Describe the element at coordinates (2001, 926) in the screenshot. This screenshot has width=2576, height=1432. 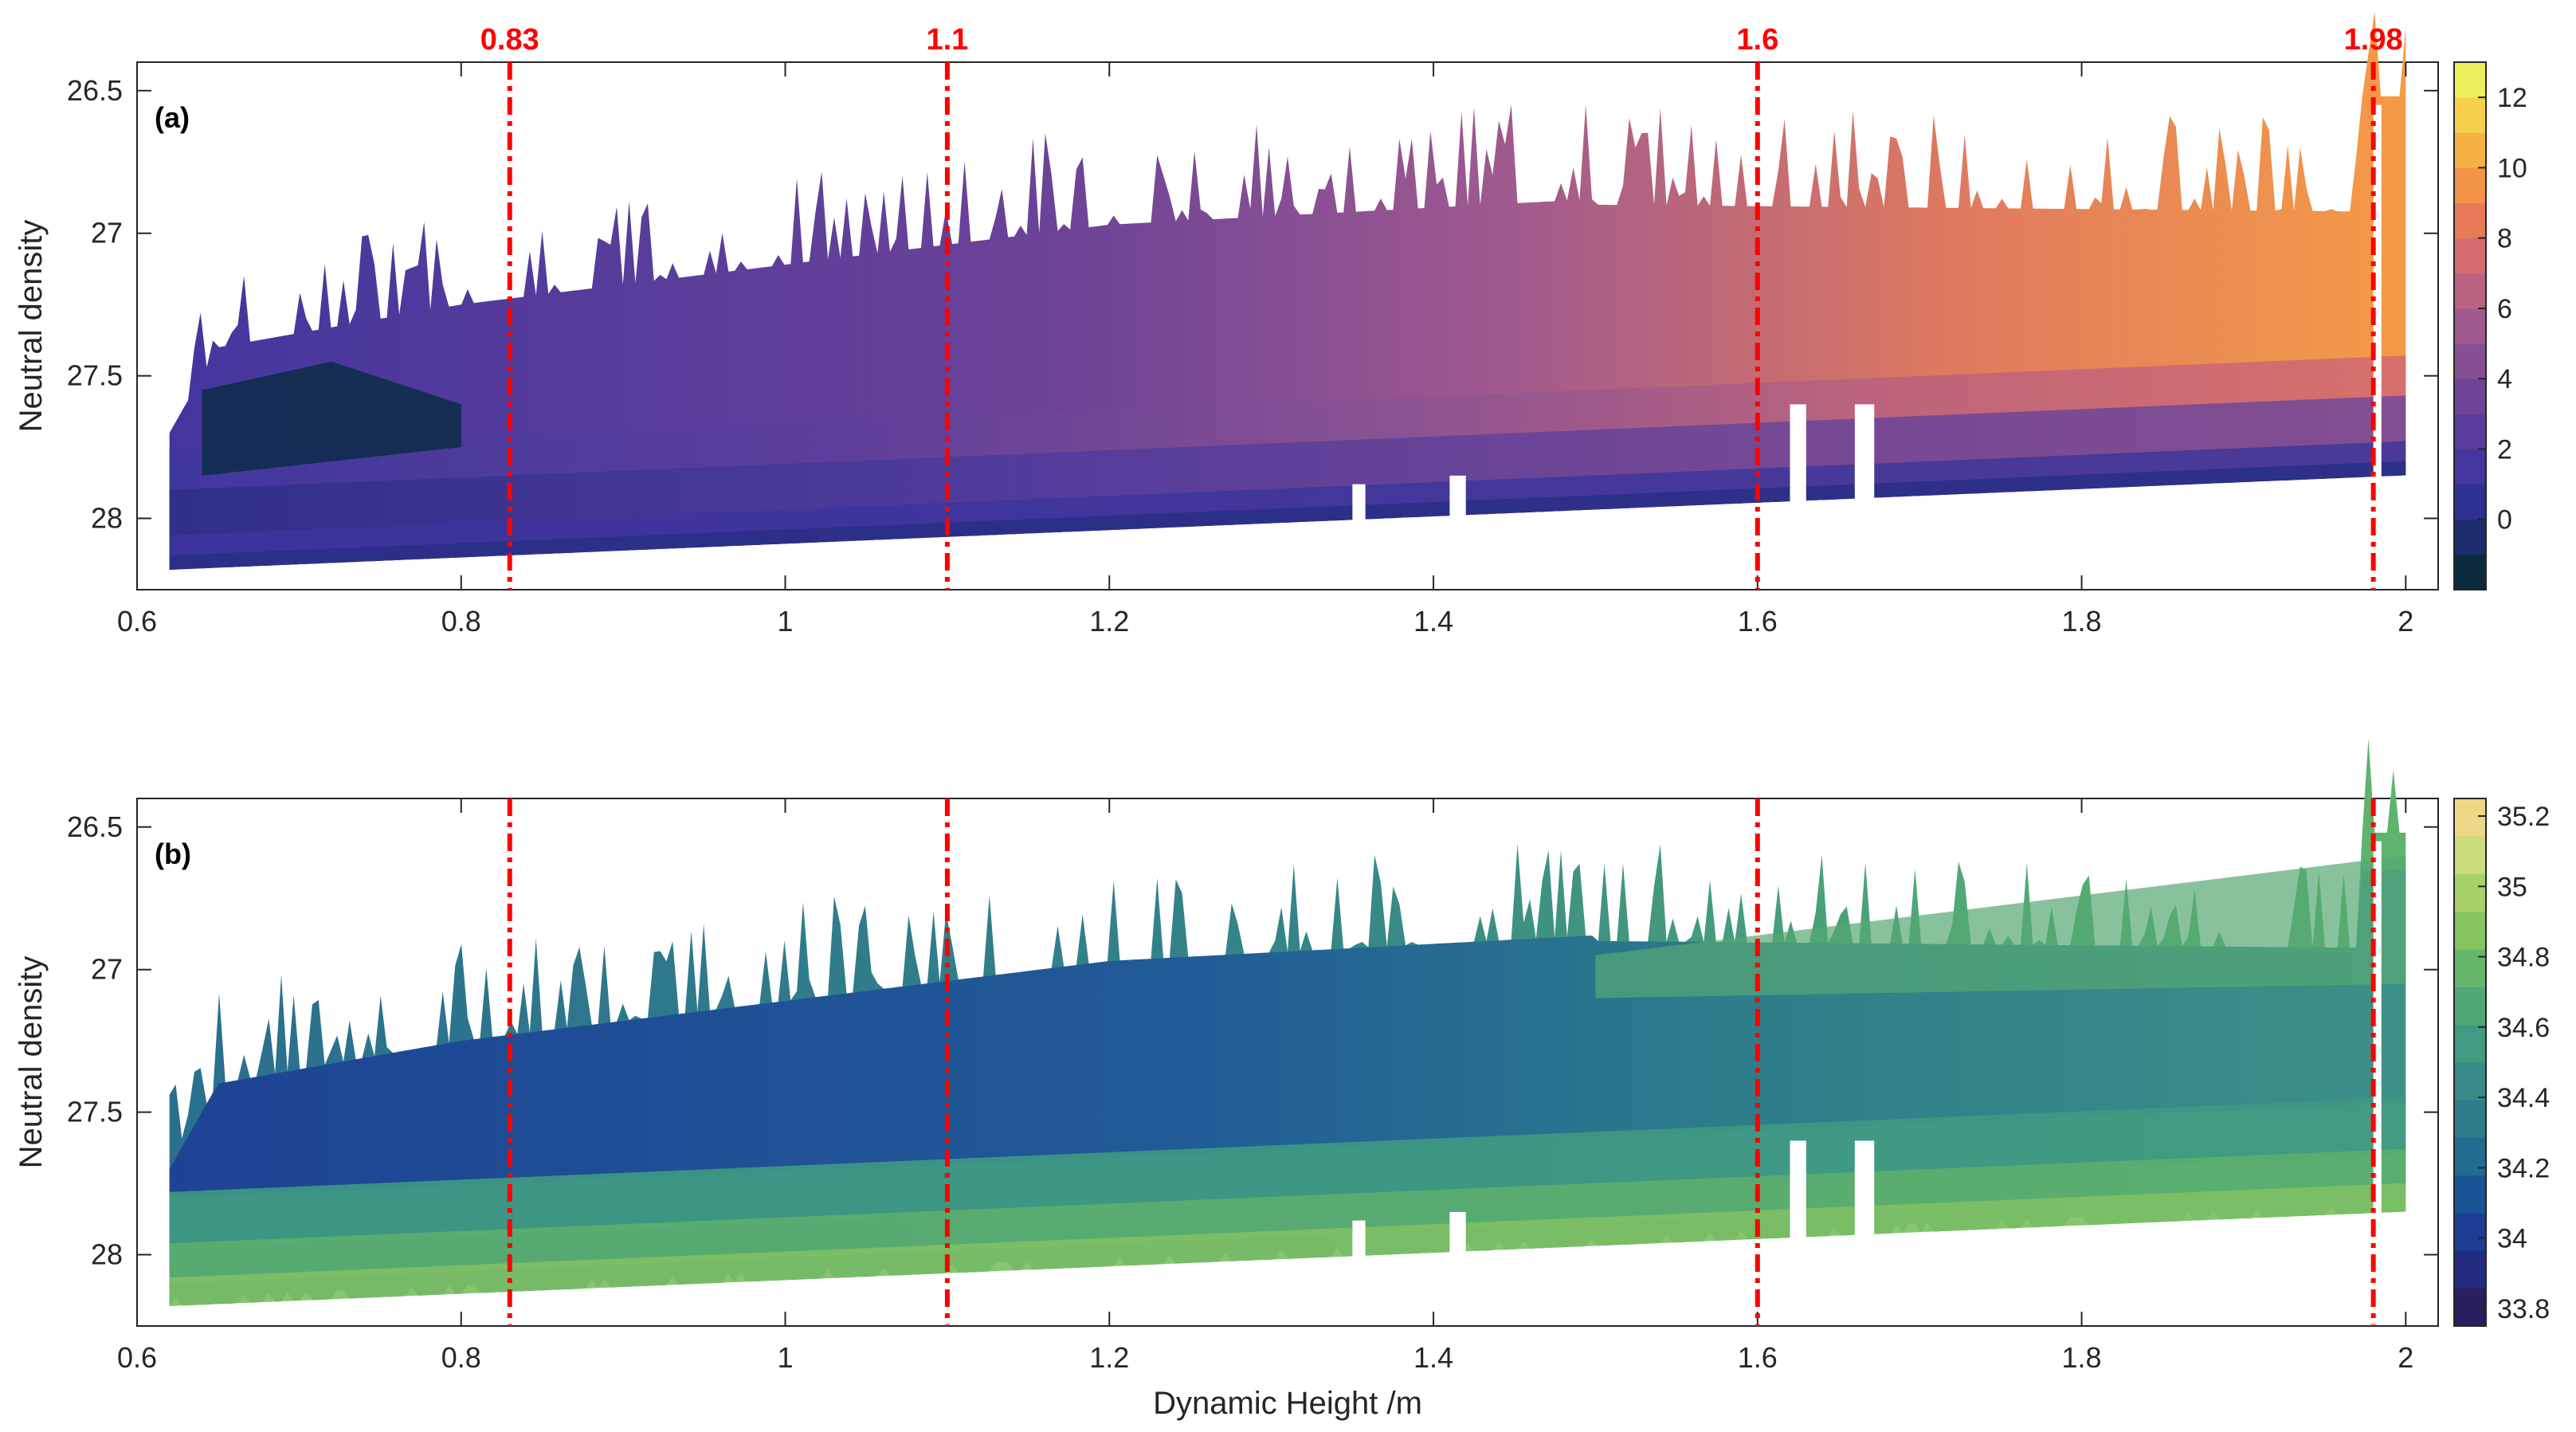
I see `saline-patch` at that location.